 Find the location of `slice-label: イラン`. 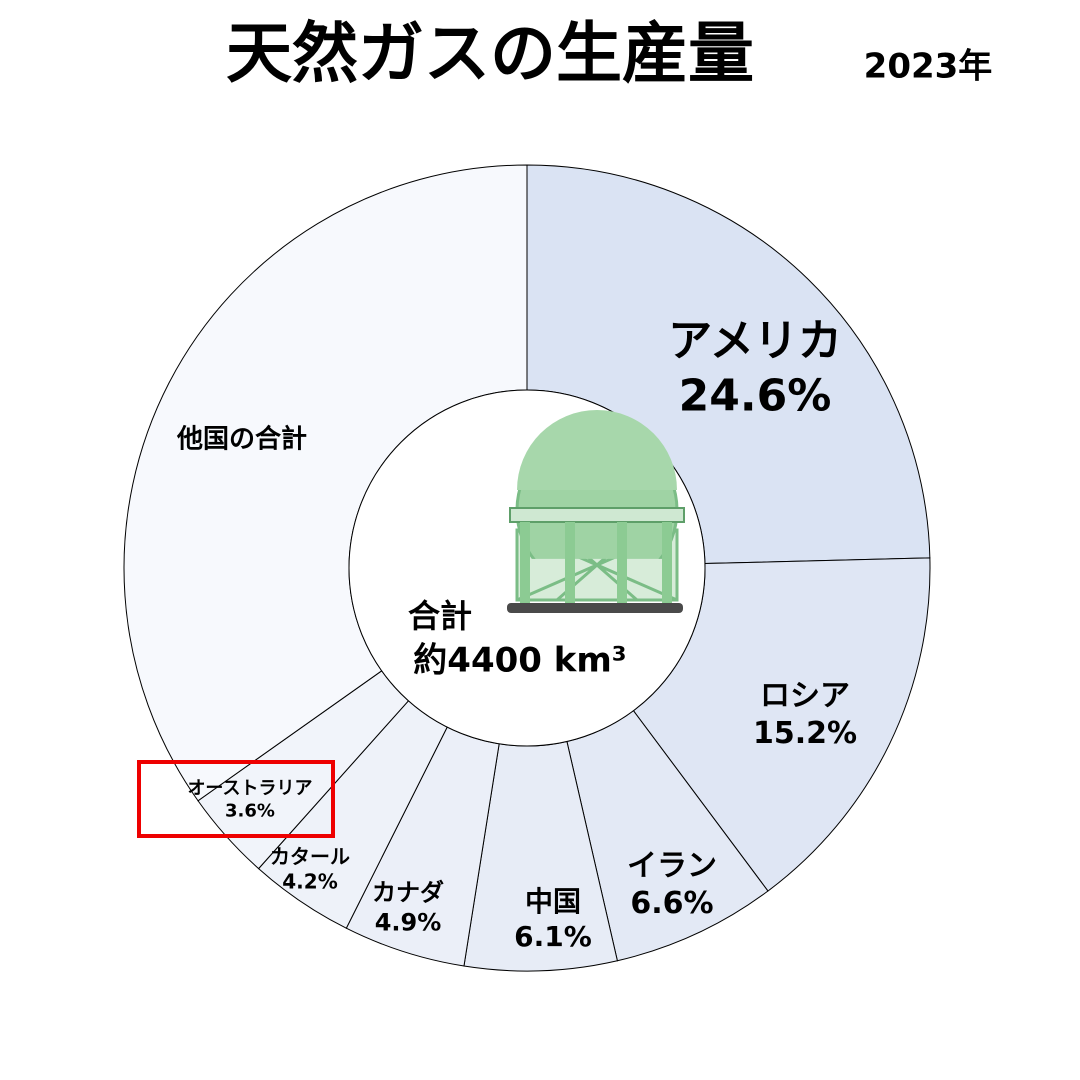

slice-label: イラン is located at coordinates (672, 866).